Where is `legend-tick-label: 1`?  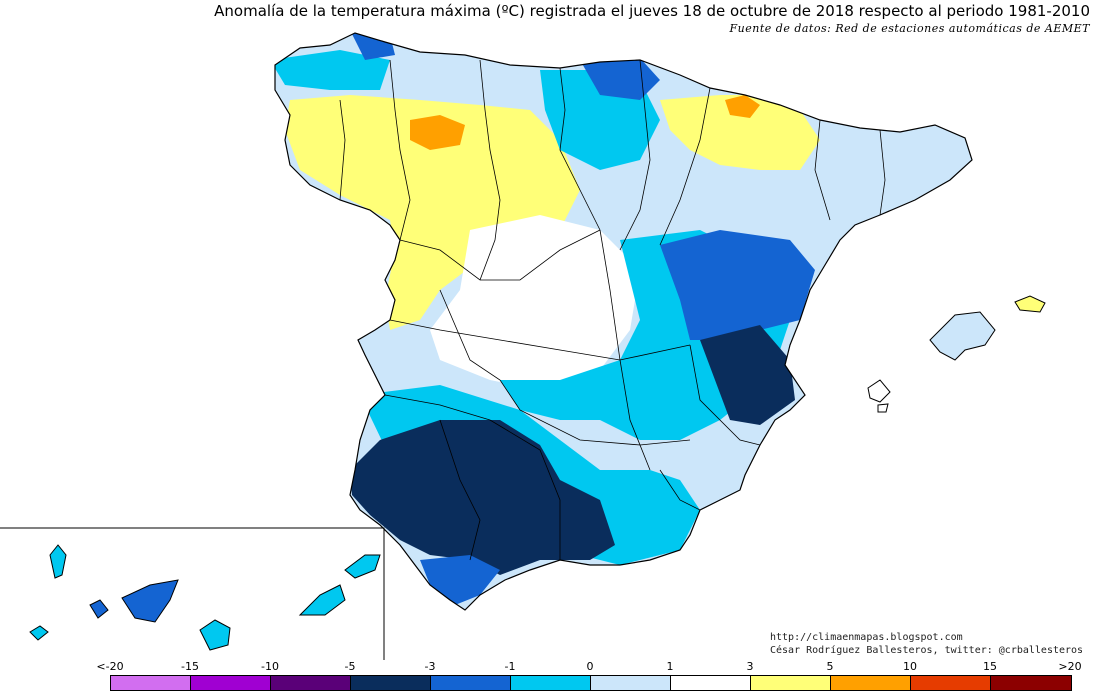
legend-tick-label: 1 is located at coordinates (670, 666).